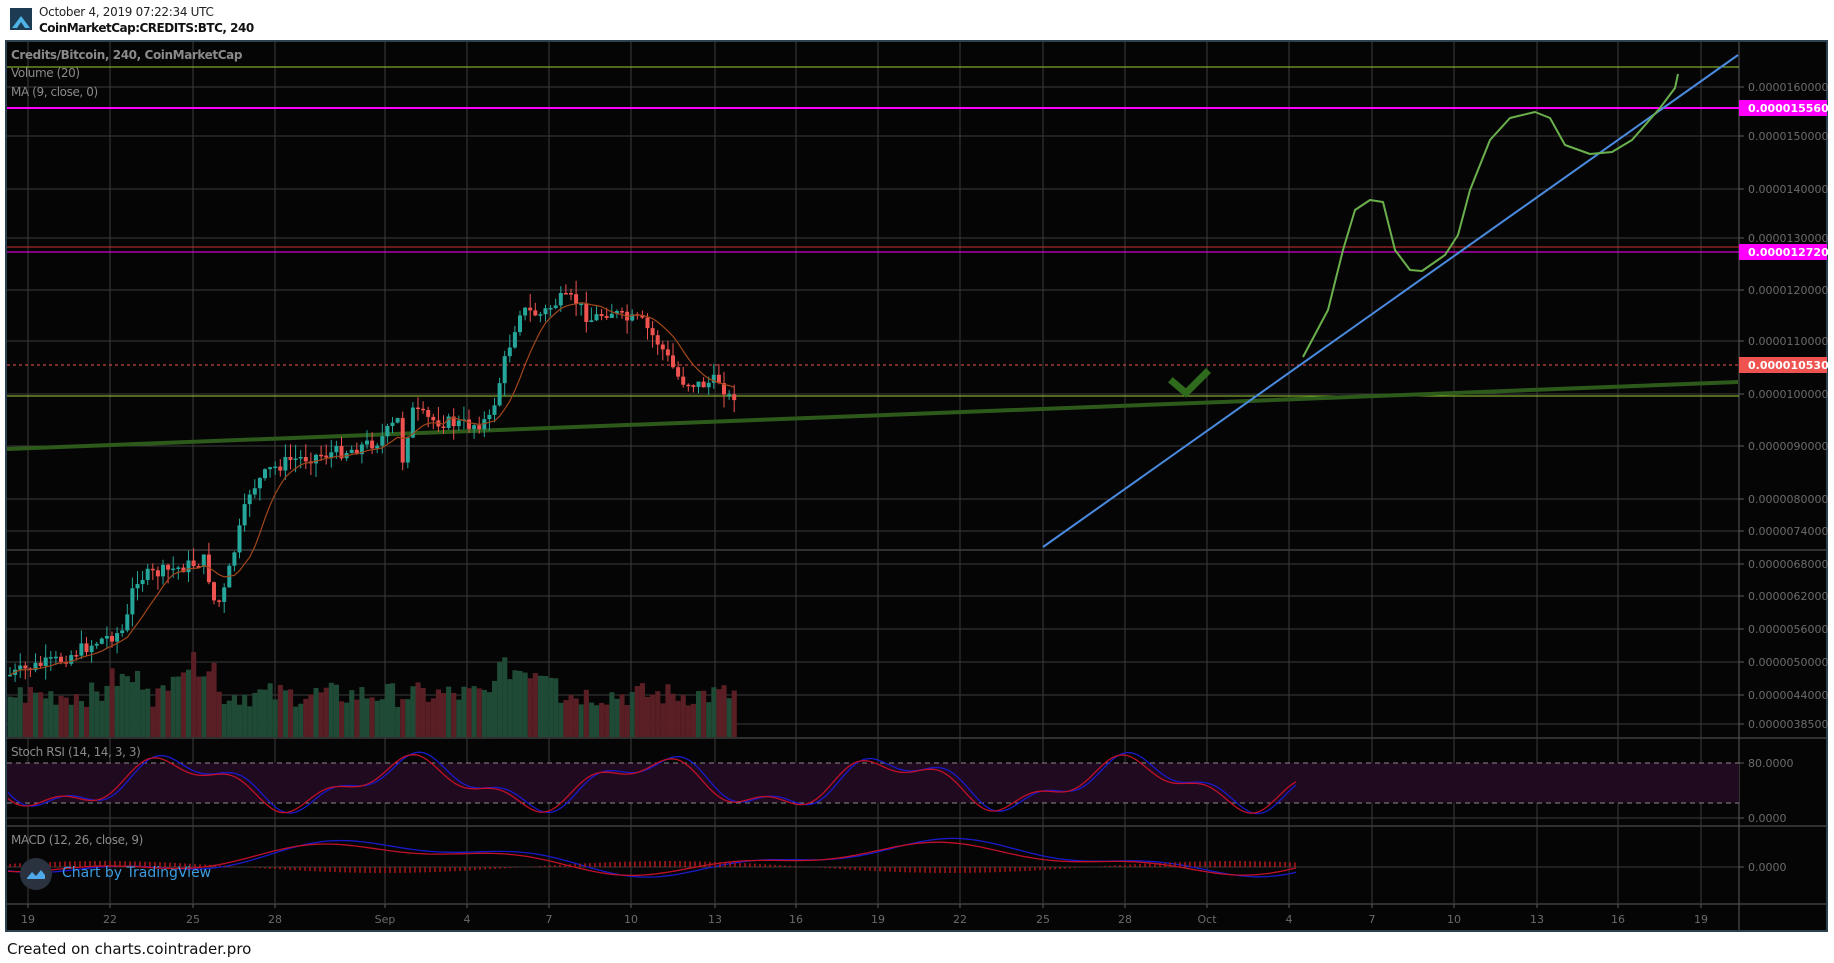  What do you see at coordinates (1788, 446) in the screenshot?
I see `price-tick-label: 0.0000090000` at bounding box center [1788, 446].